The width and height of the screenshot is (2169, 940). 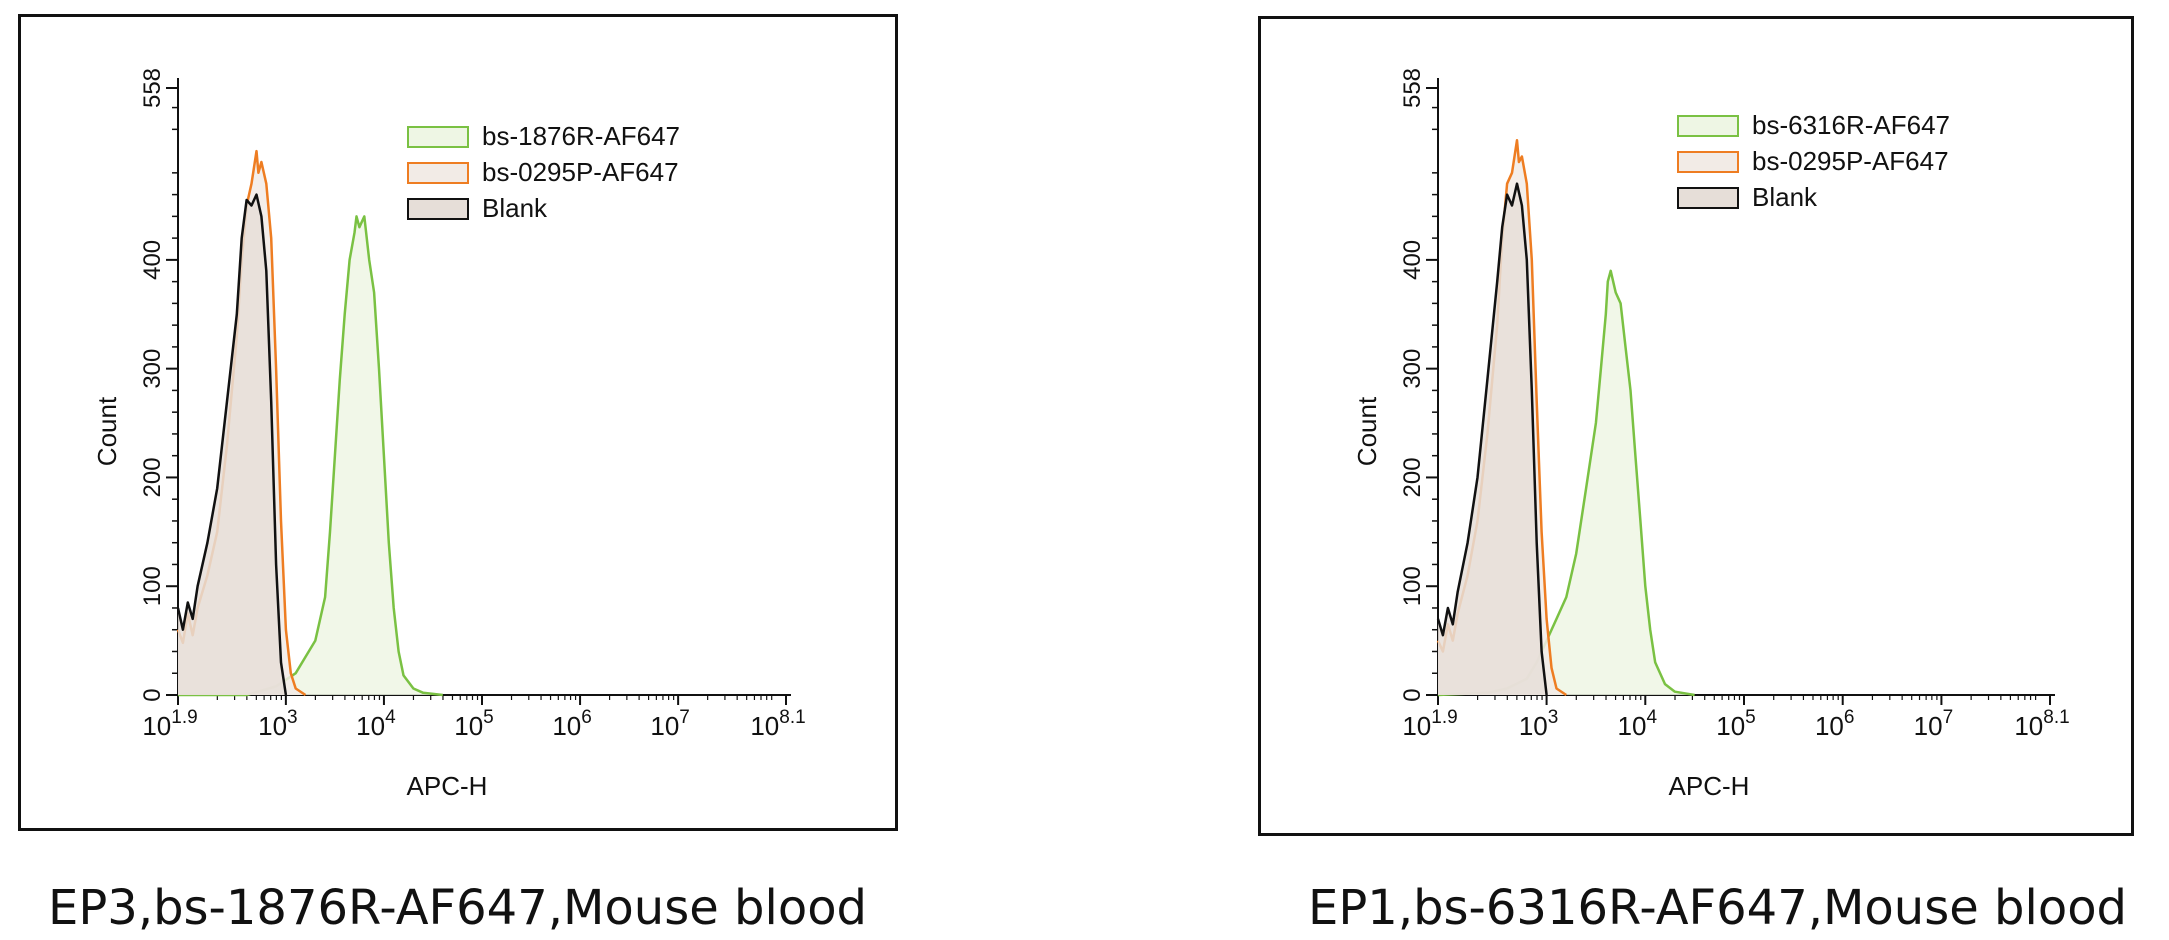 I want to click on chart-caption: EP1,bs-6316R-AF647,Mouse blood, so click(x=1718, y=908).